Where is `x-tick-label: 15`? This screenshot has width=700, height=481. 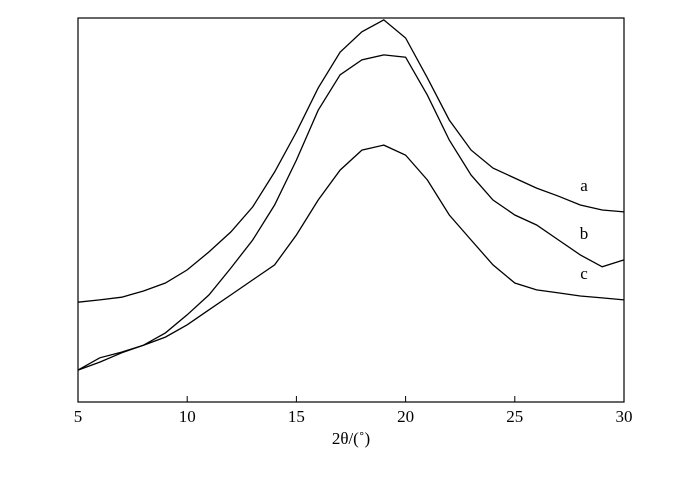
x-tick-label: 15 is located at coordinates (296, 416).